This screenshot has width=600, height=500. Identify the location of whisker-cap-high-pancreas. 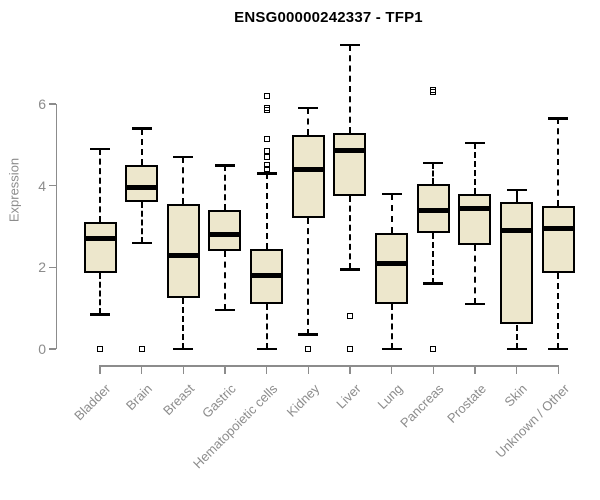
(433, 163).